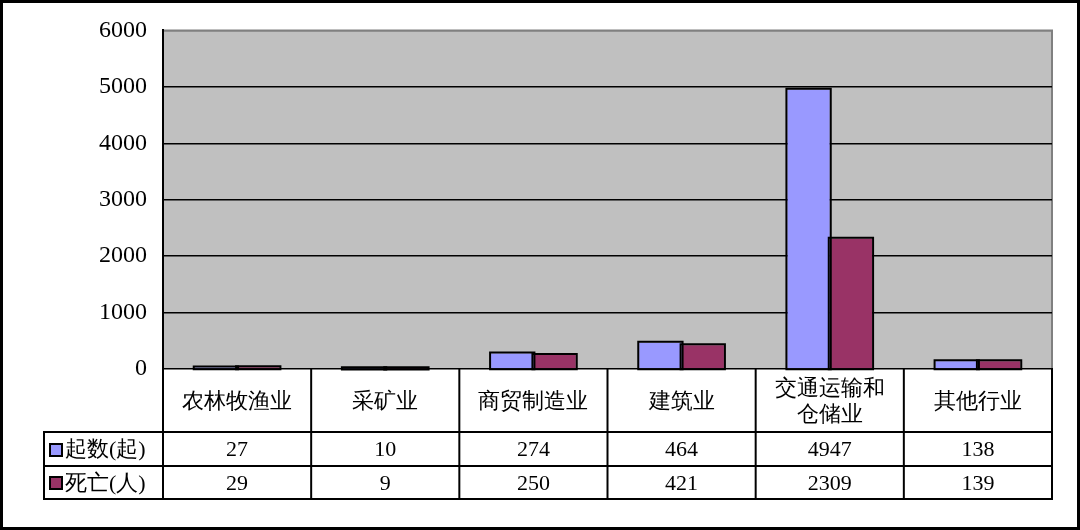 The height and width of the screenshot is (530, 1080). What do you see at coordinates (533, 400) in the screenshot?
I see `x-tick-label: 商贸制造业` at bounding box center [533, 400].